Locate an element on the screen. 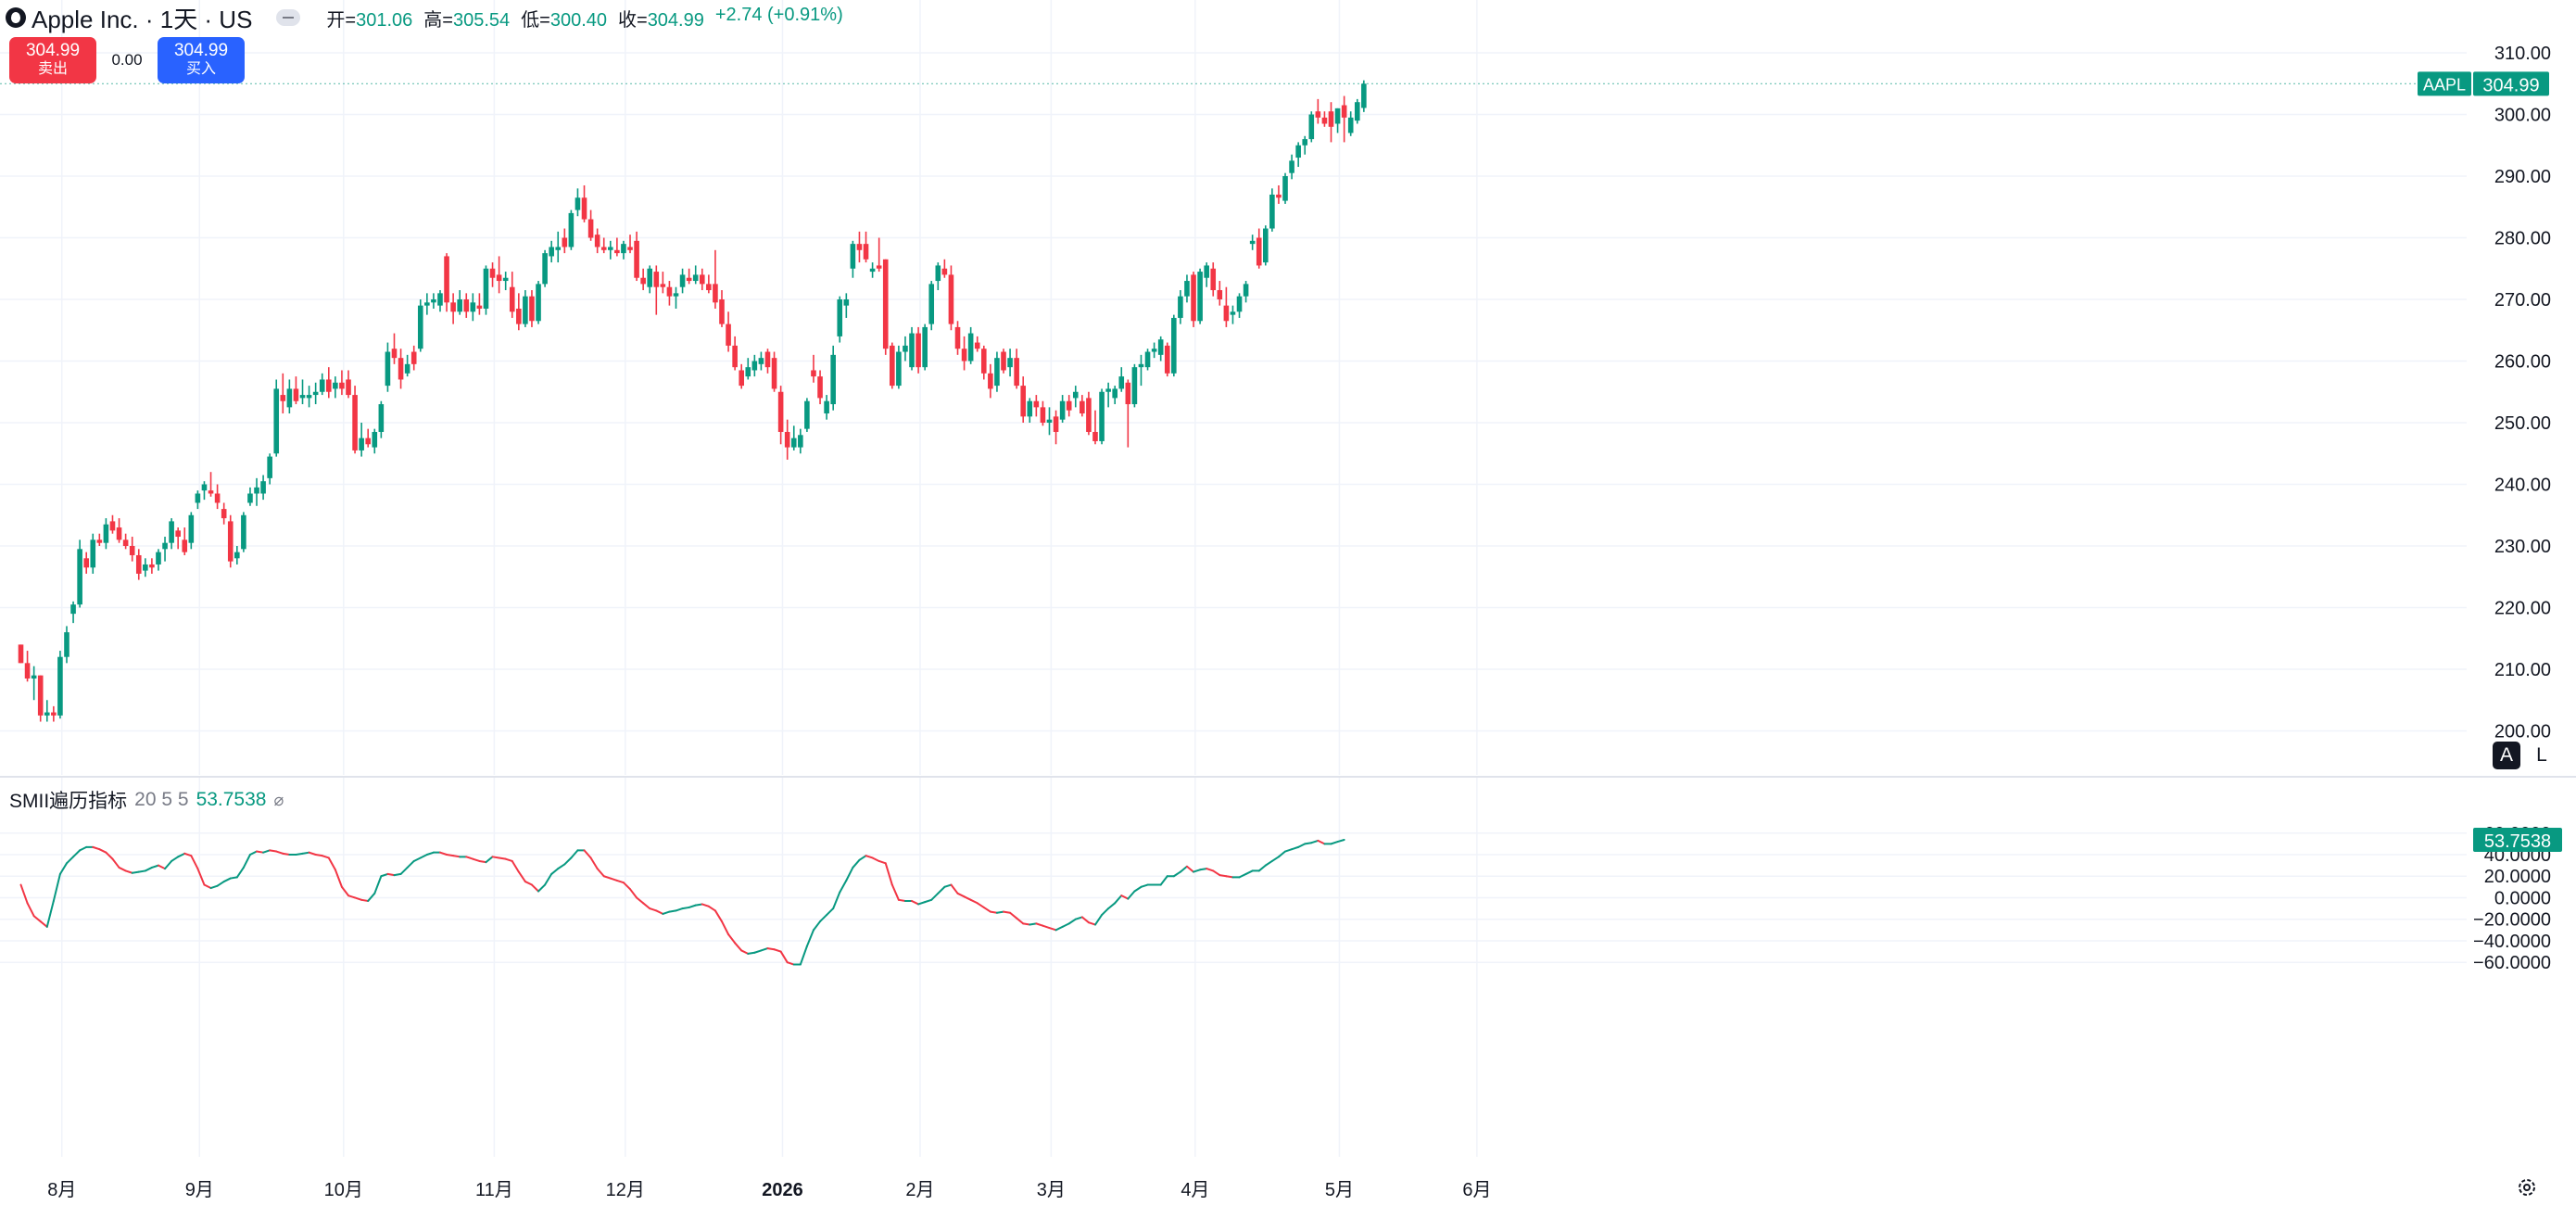 The height and width of the screenshot is (1218, 2576). collapse-legend-button is located at coordinates (288, 17).